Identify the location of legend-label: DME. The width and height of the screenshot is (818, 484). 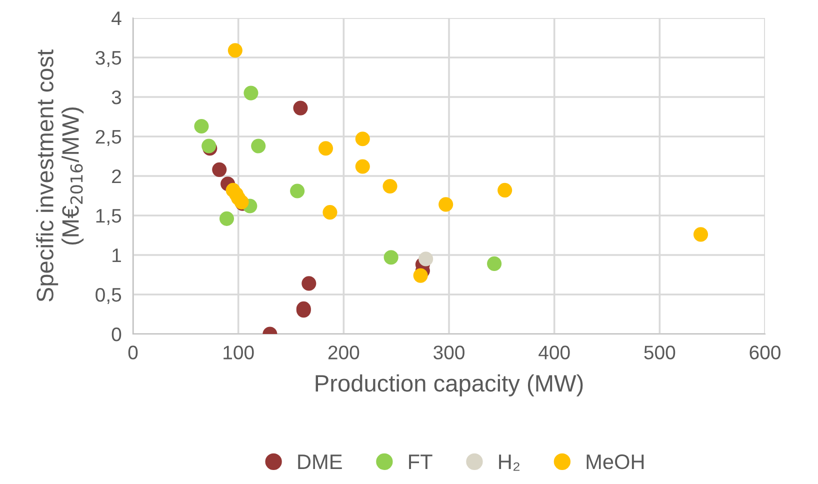
(320, 461).